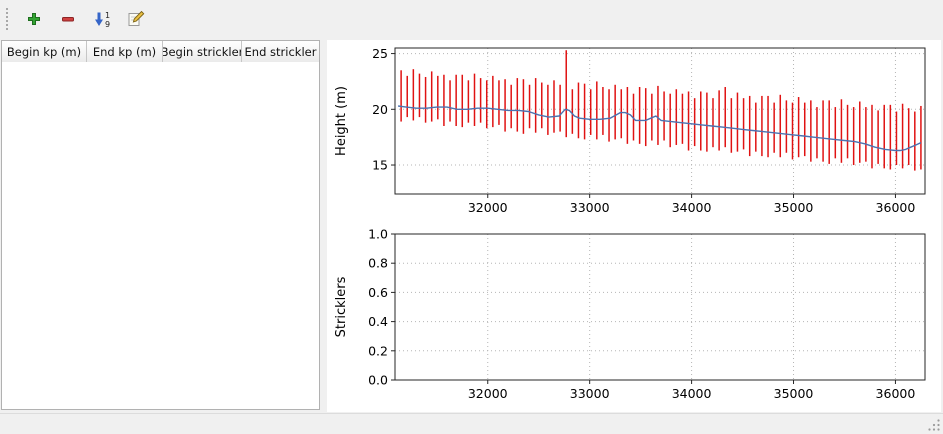  Describe the element at coordinates (378, 380) in the screenshot. I see `svg-text: 0.0` at that location.